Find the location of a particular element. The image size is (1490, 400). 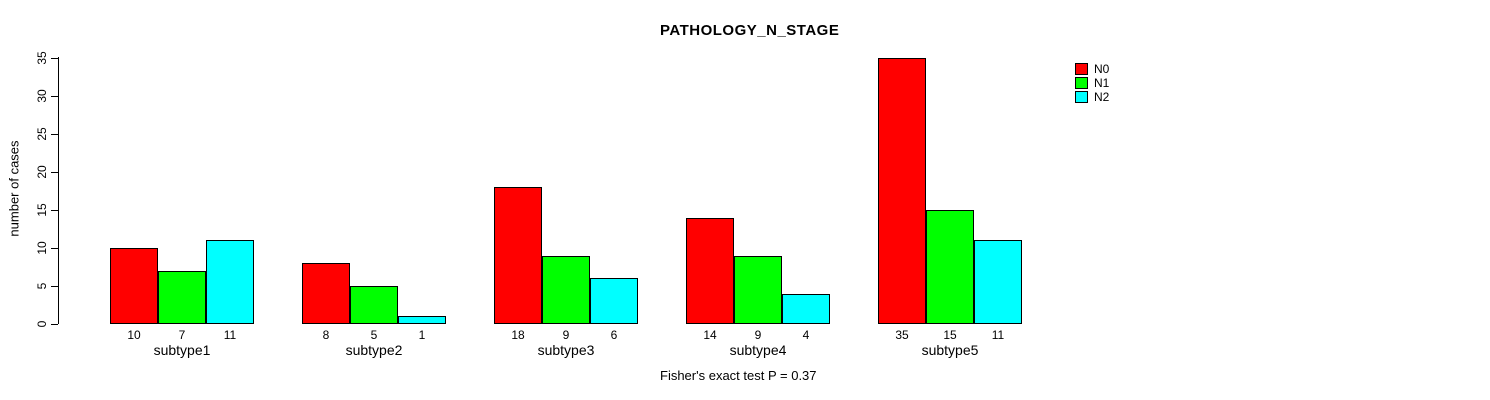

bar-value-label: 7 is located at coordinates (182, 335).